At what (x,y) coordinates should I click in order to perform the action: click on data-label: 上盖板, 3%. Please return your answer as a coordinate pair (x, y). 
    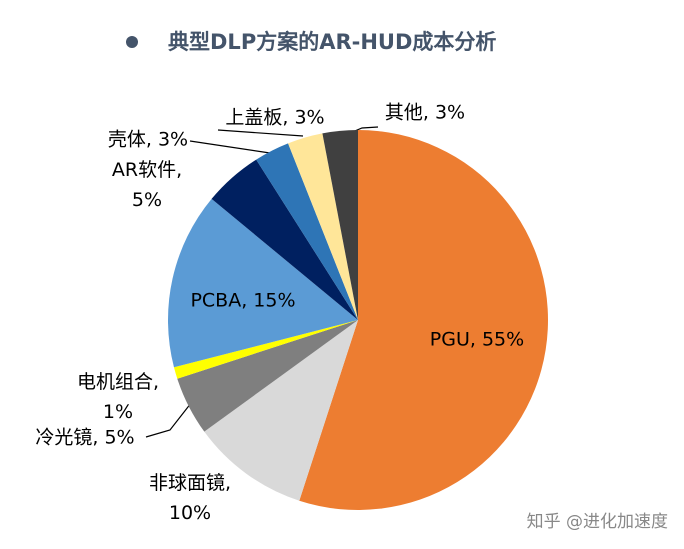
    Looking at the image, I should click on (274, 118).